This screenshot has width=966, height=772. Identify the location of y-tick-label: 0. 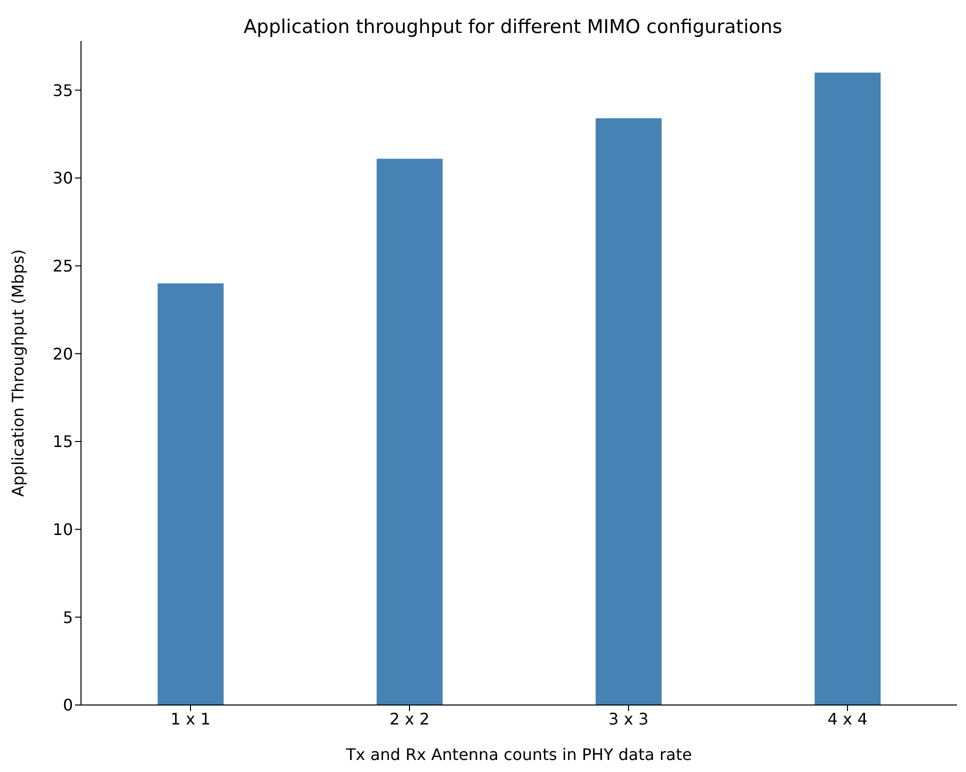
(67, 705).